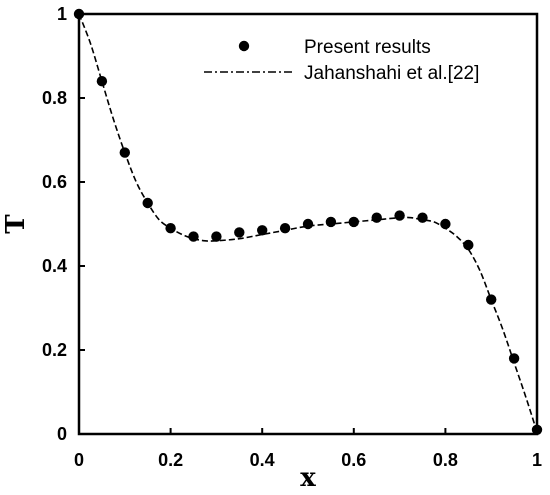  Describe the element at coordinates (262, 460) in the screenshot. I see `x-tick-label: 0.4` at that location.